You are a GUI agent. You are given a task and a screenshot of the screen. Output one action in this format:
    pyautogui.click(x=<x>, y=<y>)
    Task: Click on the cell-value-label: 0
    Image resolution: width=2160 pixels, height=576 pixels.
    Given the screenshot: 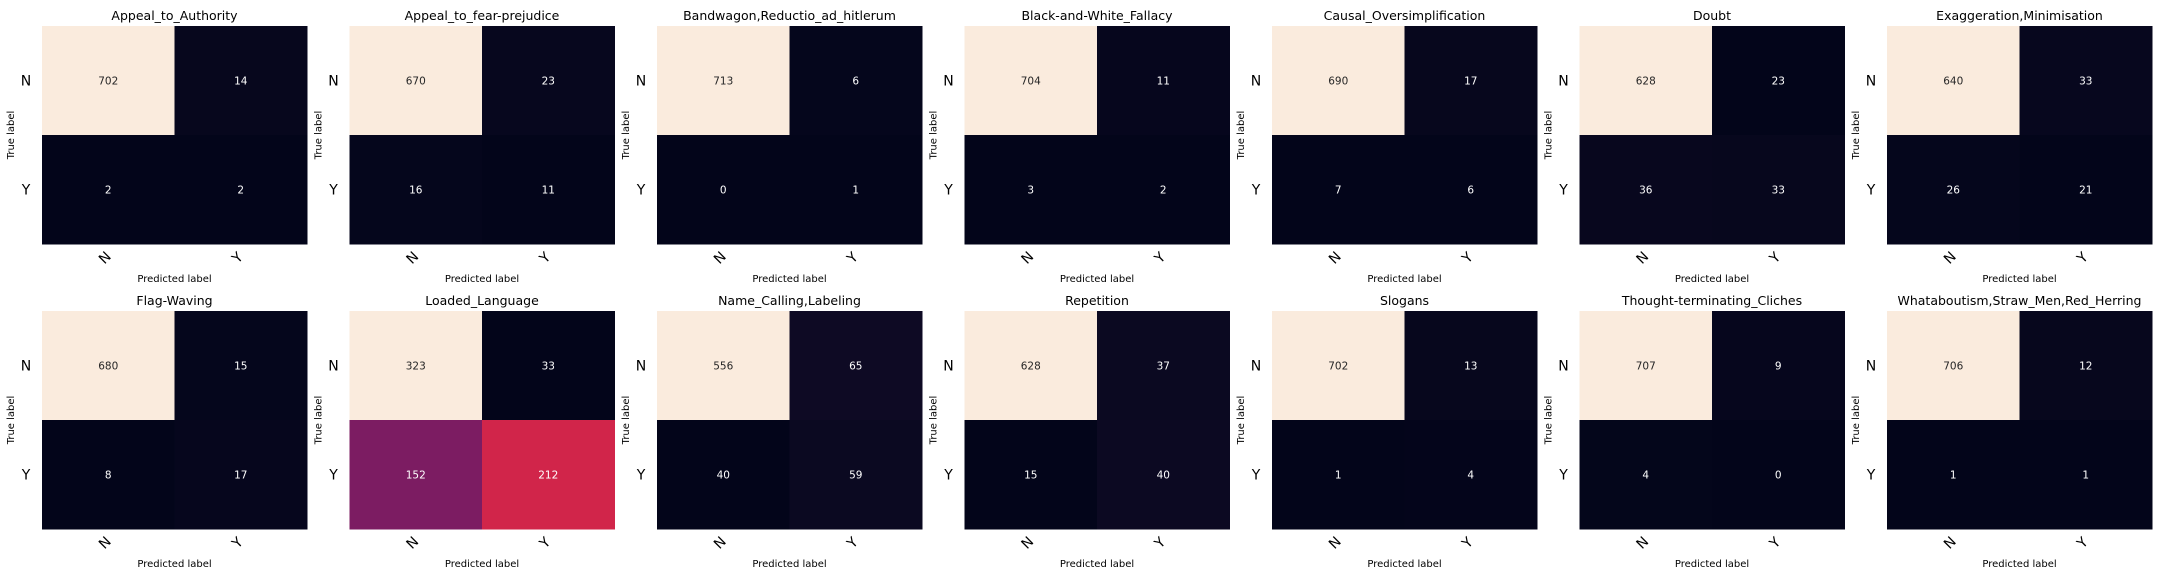 What is the action you would take?
    pyautogui.click(x=723, y=191)
    